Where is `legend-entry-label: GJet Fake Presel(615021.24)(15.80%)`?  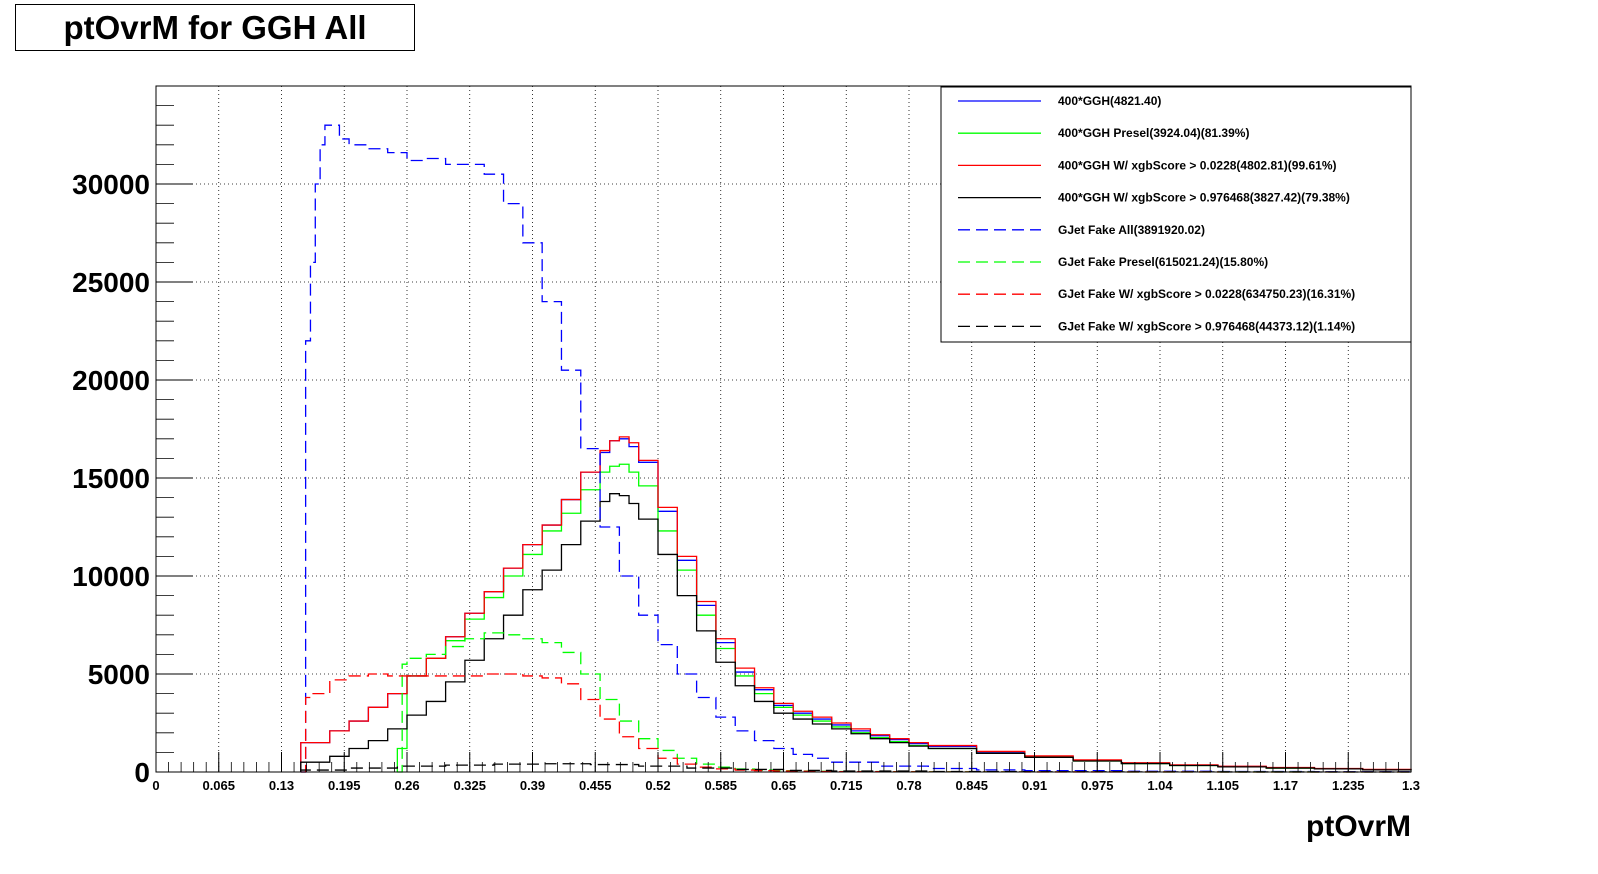 legend-entry-label: GJet Fake Presel(615021.24)(15.80%) is located at coordinates (1163, 262).